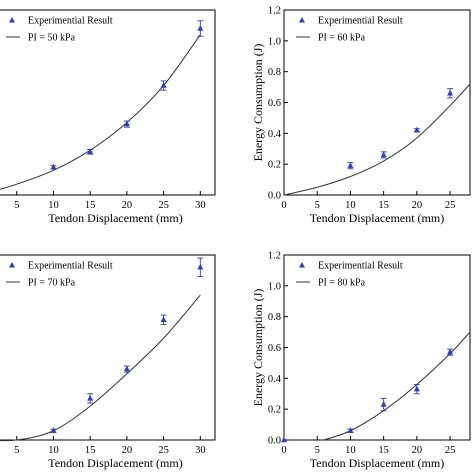 The width and height of the screenshot is (474, 474). What do you see at coordinates (342, 283) in the screenshot?
I see `legend-label-line: PI = 80 kPa` at bounding box center [342, 283].